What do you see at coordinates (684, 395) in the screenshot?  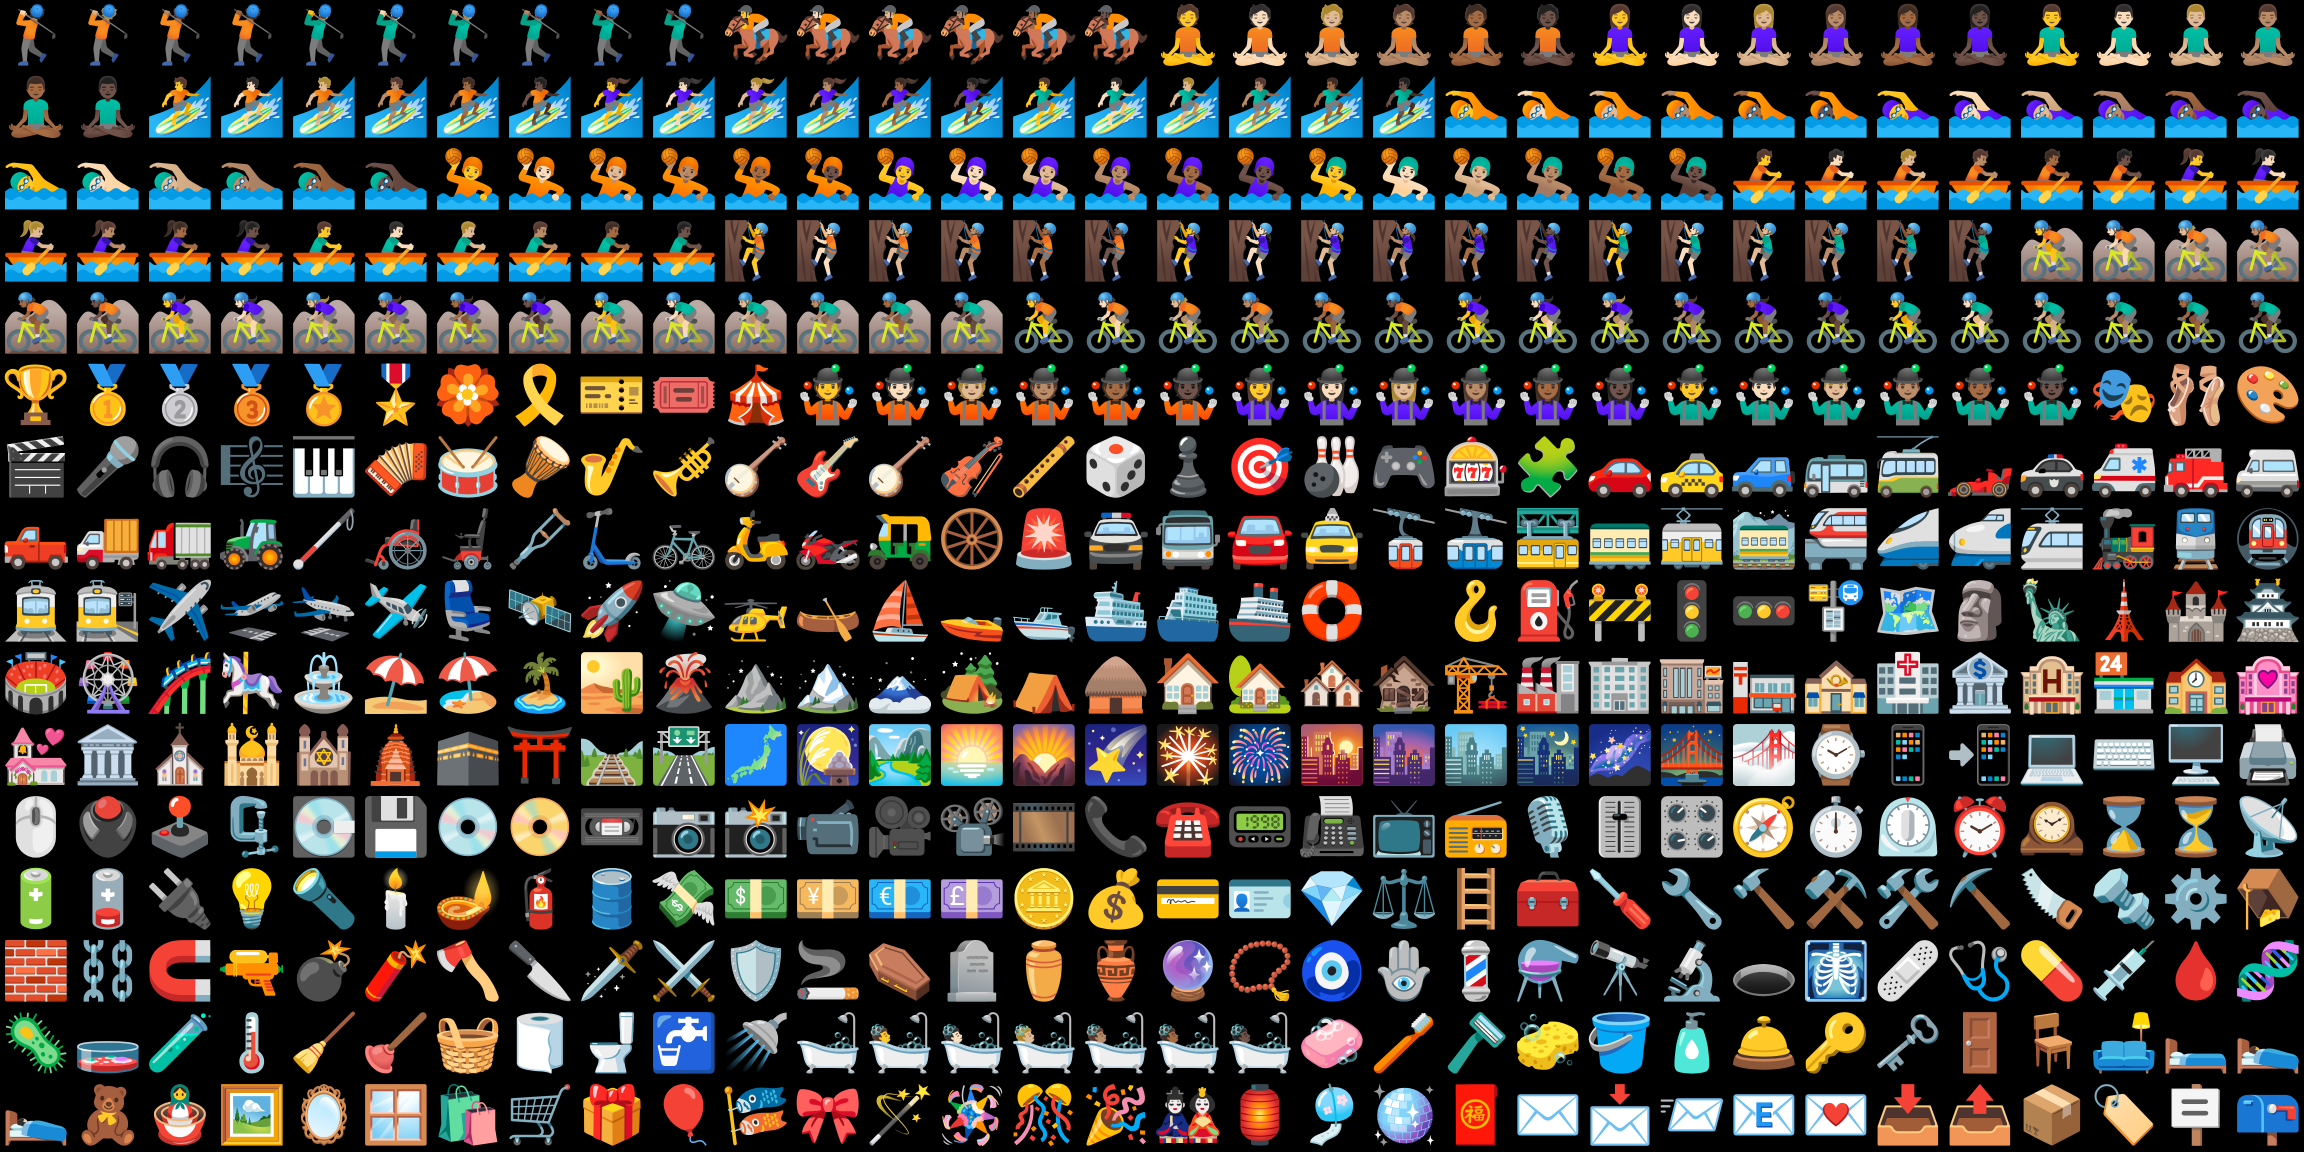 I see `emoji-icon: 🎟️` at bounding box center [684, 395].